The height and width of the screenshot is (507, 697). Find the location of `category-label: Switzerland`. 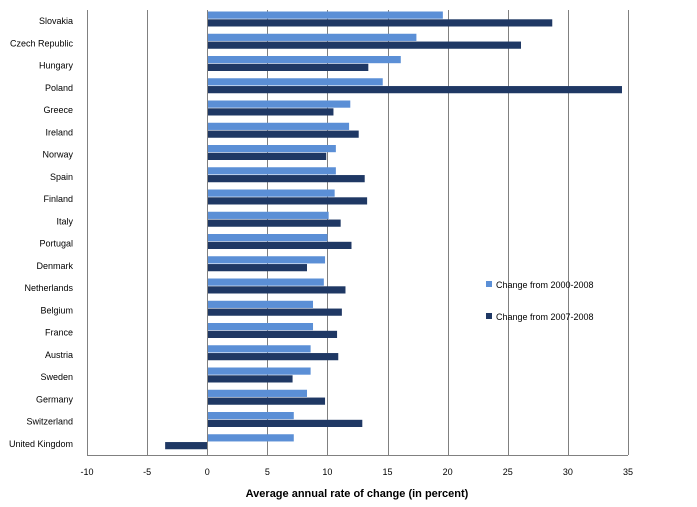

category-label: Switzerland is located at coordinates (49, 422).